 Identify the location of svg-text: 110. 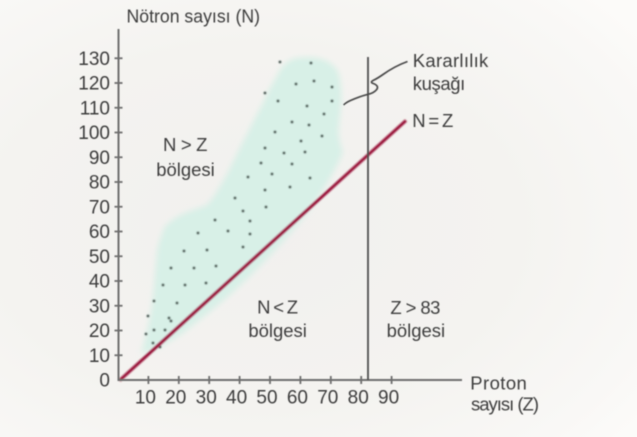
(95, 108).